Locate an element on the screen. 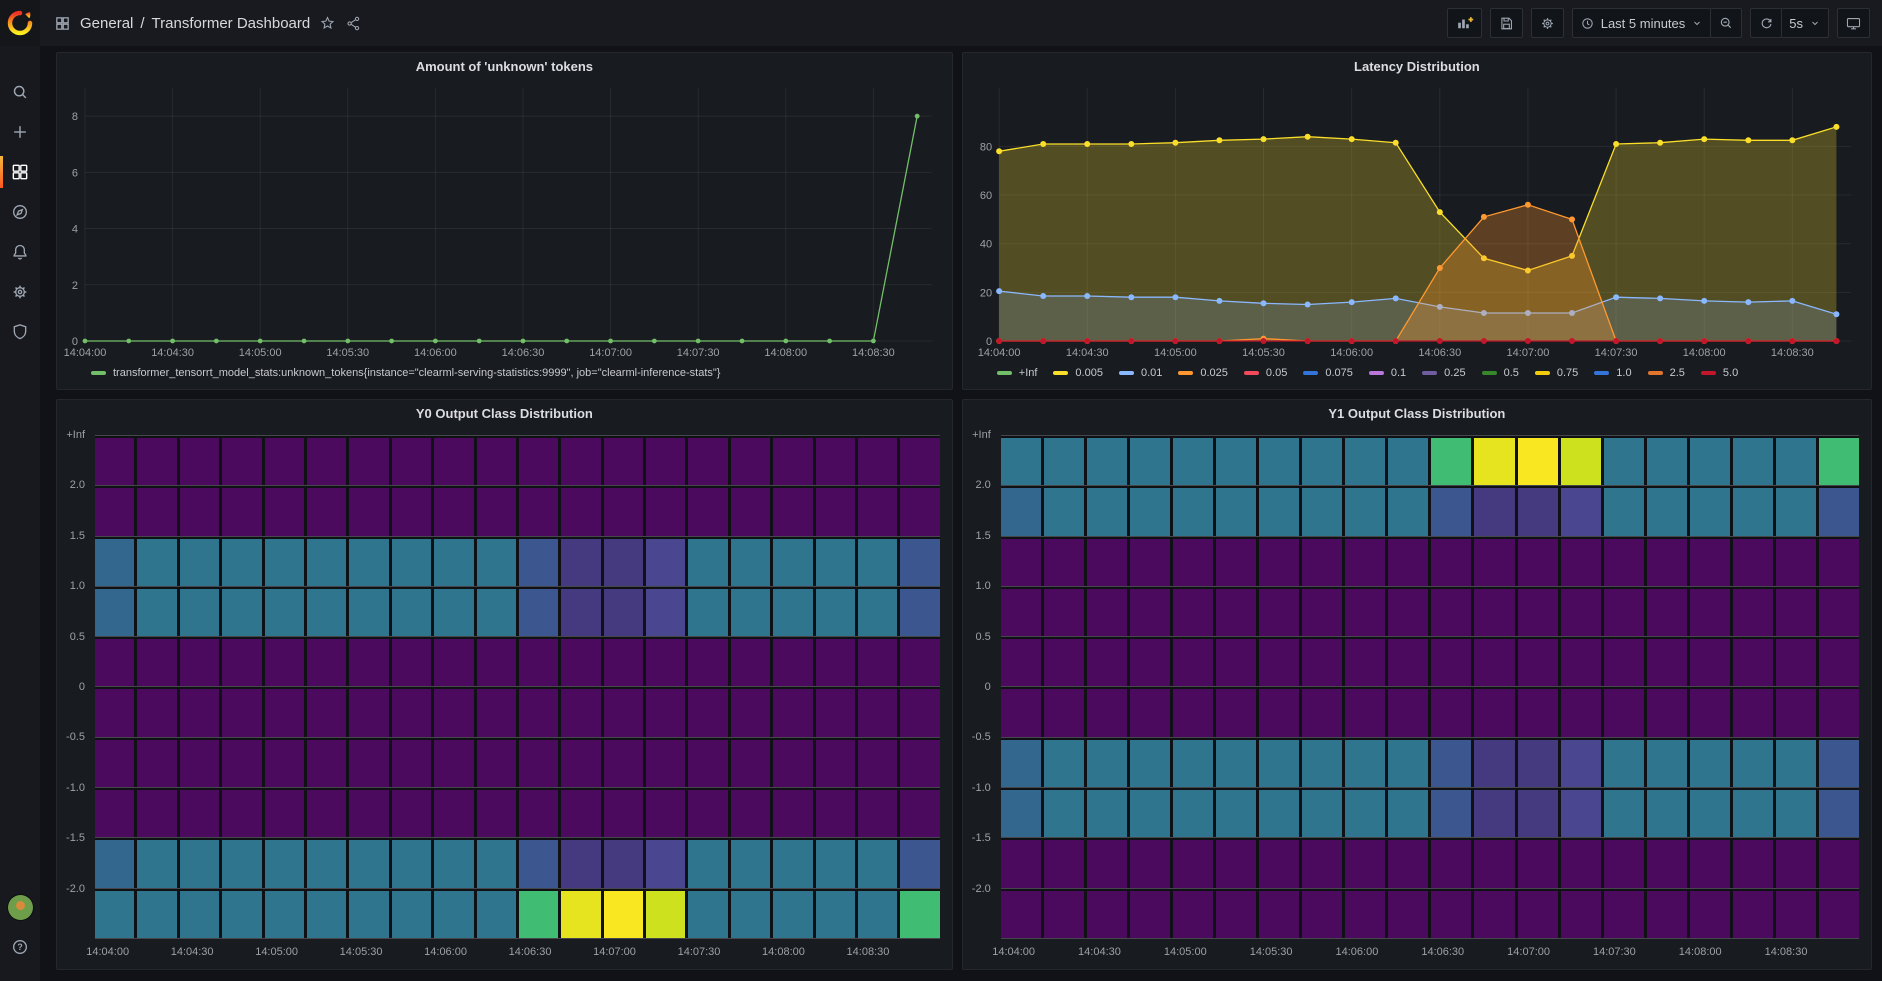  sidebar-item-explore is located at coordinates (20, 212).